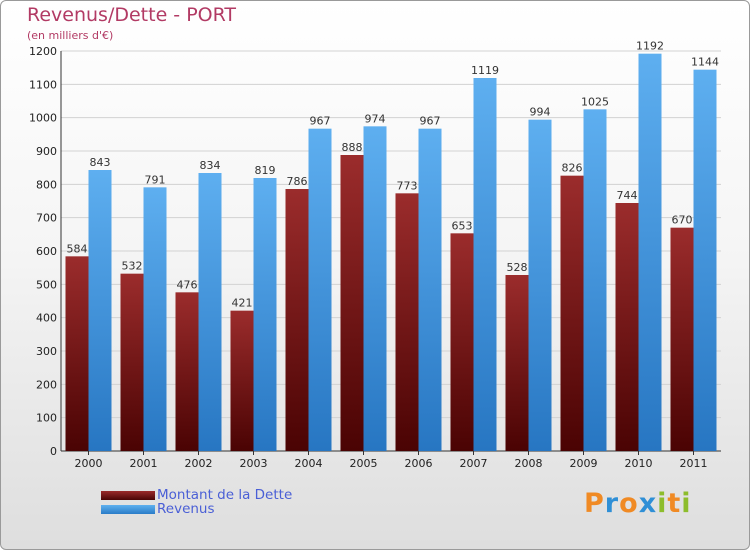 The height and width of the screenshot is (550, 750). I want to click on x-tick-label: 2007, so click(474, 463).